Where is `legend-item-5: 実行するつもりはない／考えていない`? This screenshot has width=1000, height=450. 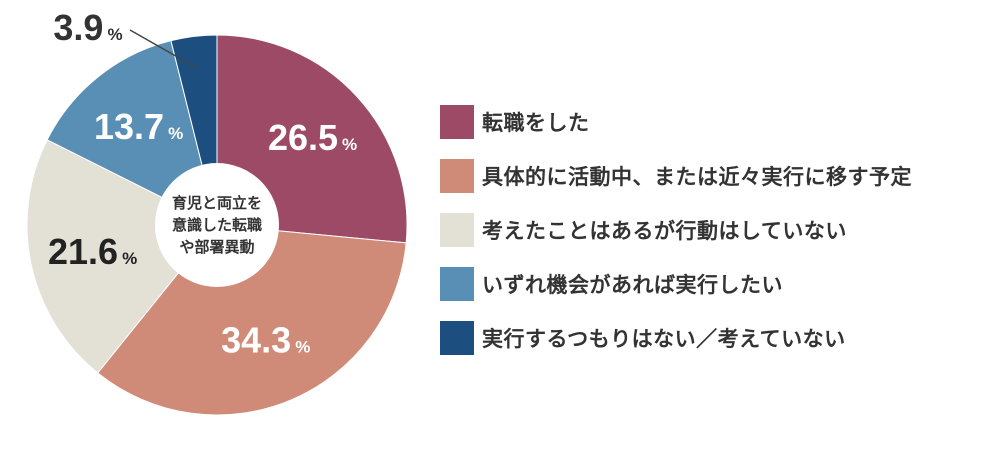
legend-item-5: 実行するつもりはない／考えていない is located at coordinates (643, 338).